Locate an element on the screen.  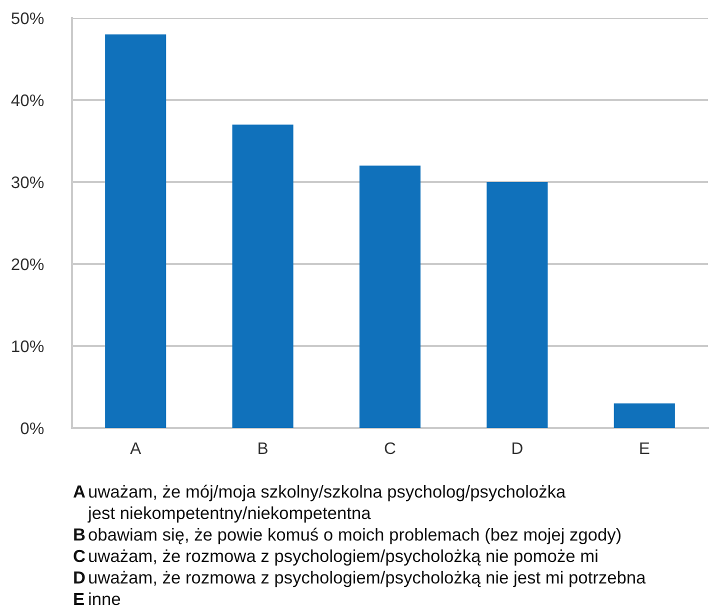
text: E inne is located at coordinates (97, 599).